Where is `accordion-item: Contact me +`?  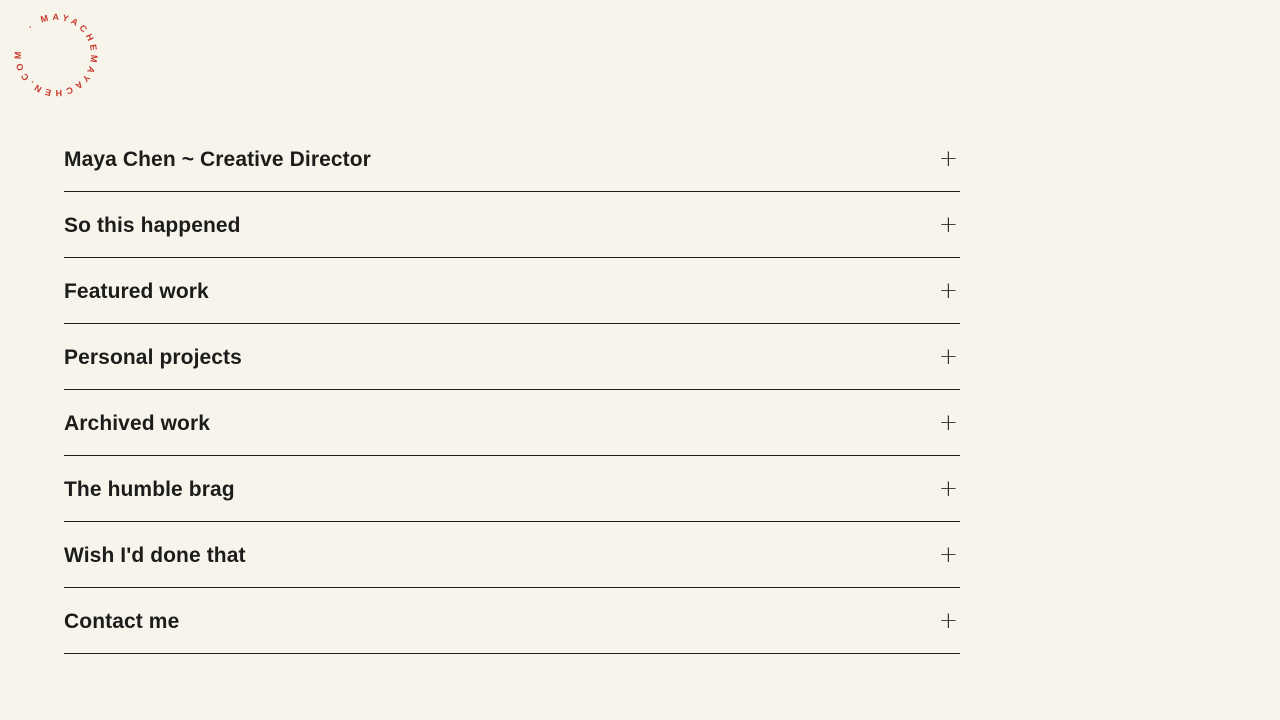
accordion-item: Contact me + is located at coordinates (512, 621).